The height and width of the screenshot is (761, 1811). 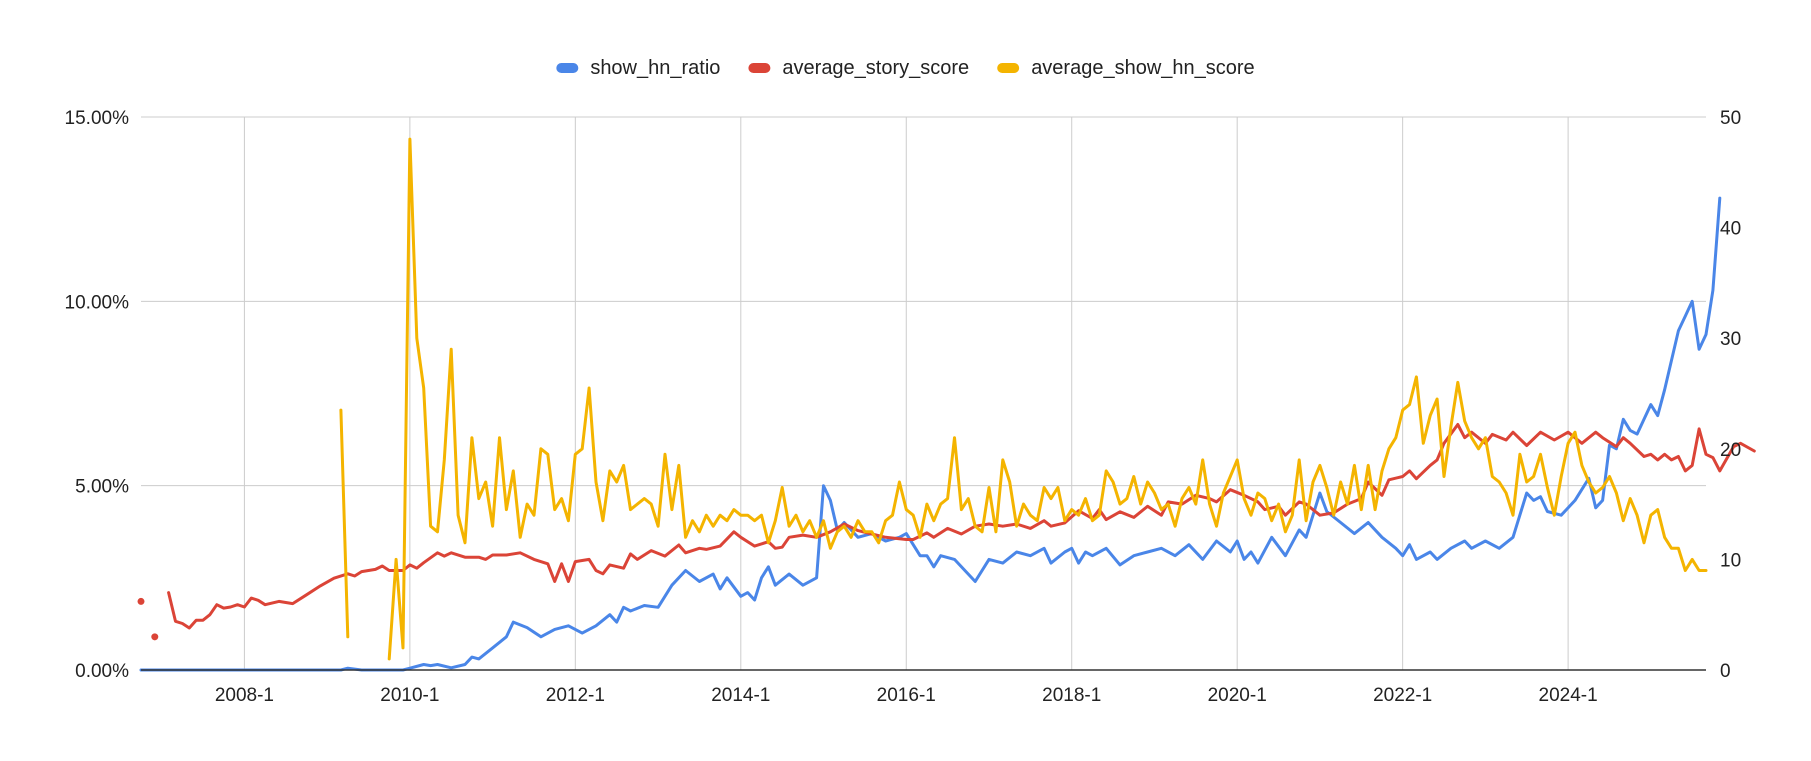 I want to click on left-axis-tick-label: 5.00%, so click(x=102, y=487).